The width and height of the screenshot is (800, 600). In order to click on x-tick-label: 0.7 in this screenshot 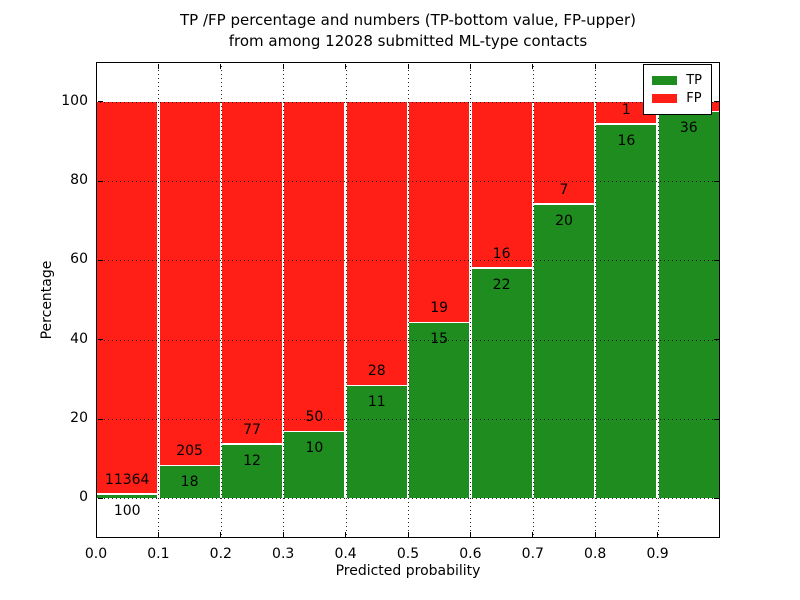, I will do `click(532, 554)`.